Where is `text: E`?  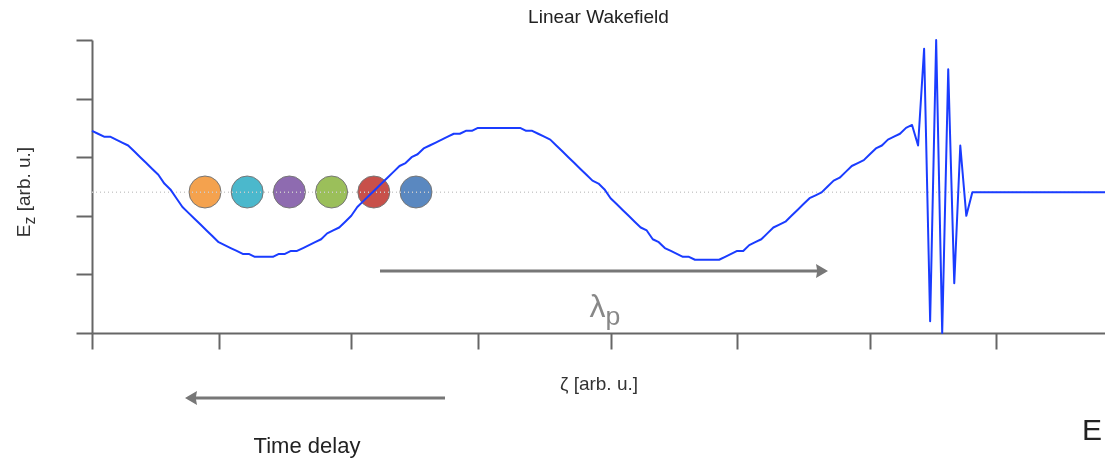
text: E is located at coordinates (1092, 430).